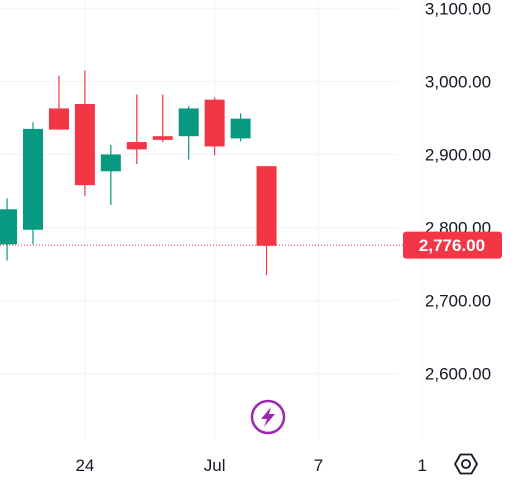 This screenshot has width=524, height=487. What do you see at coordinates (458, 301) in the screenshot?
I see `y-tick-label: 2,700.00` at bounding box center [458, 301].